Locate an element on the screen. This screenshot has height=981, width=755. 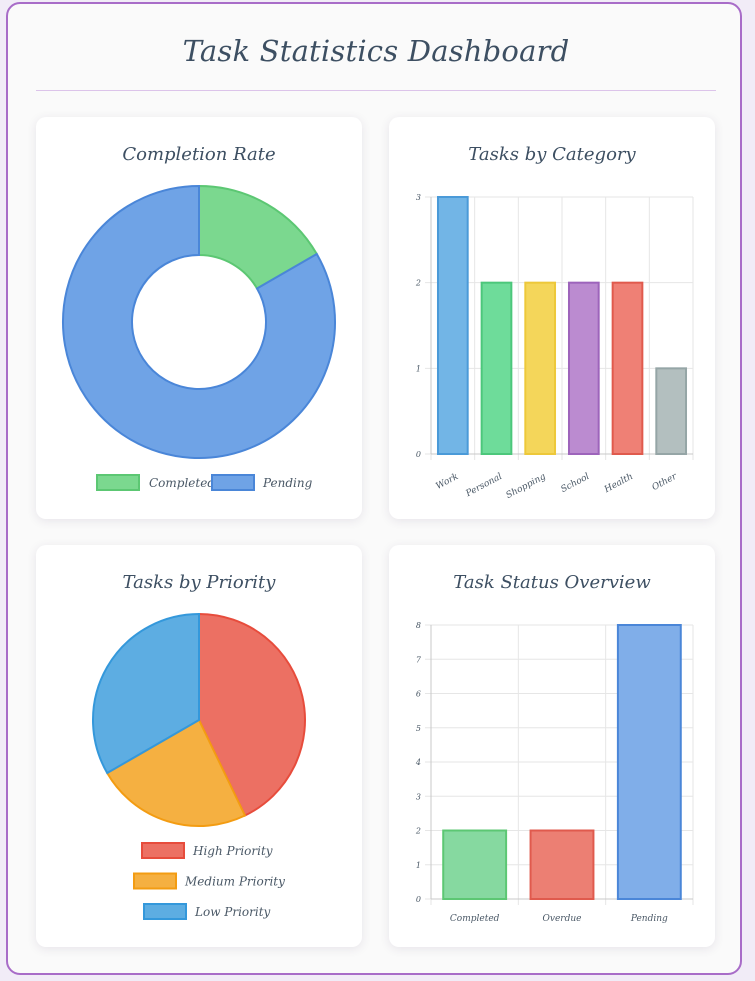
status-chart: 0 1 2 3 4 5 6 7 8 Completed Overdue Pending is located at coordinates (554, 772).